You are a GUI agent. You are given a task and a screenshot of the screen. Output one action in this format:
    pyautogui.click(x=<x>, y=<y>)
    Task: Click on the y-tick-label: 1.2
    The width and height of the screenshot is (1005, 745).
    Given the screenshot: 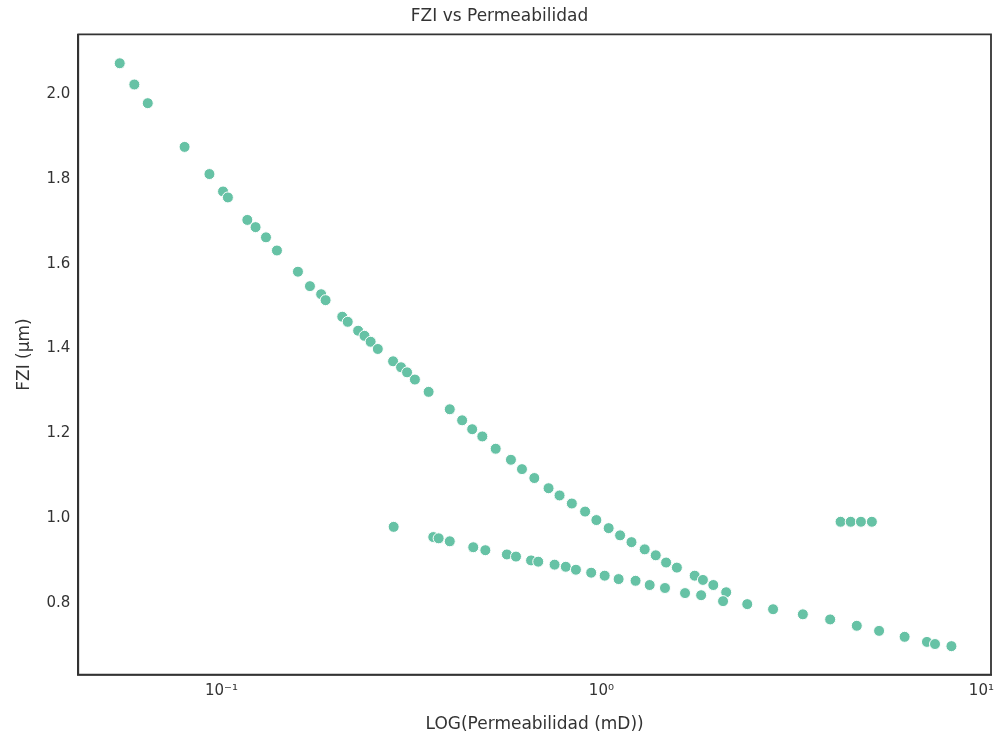 What is the action you would take?
    pyautogui.click(x=58, y=432)
    